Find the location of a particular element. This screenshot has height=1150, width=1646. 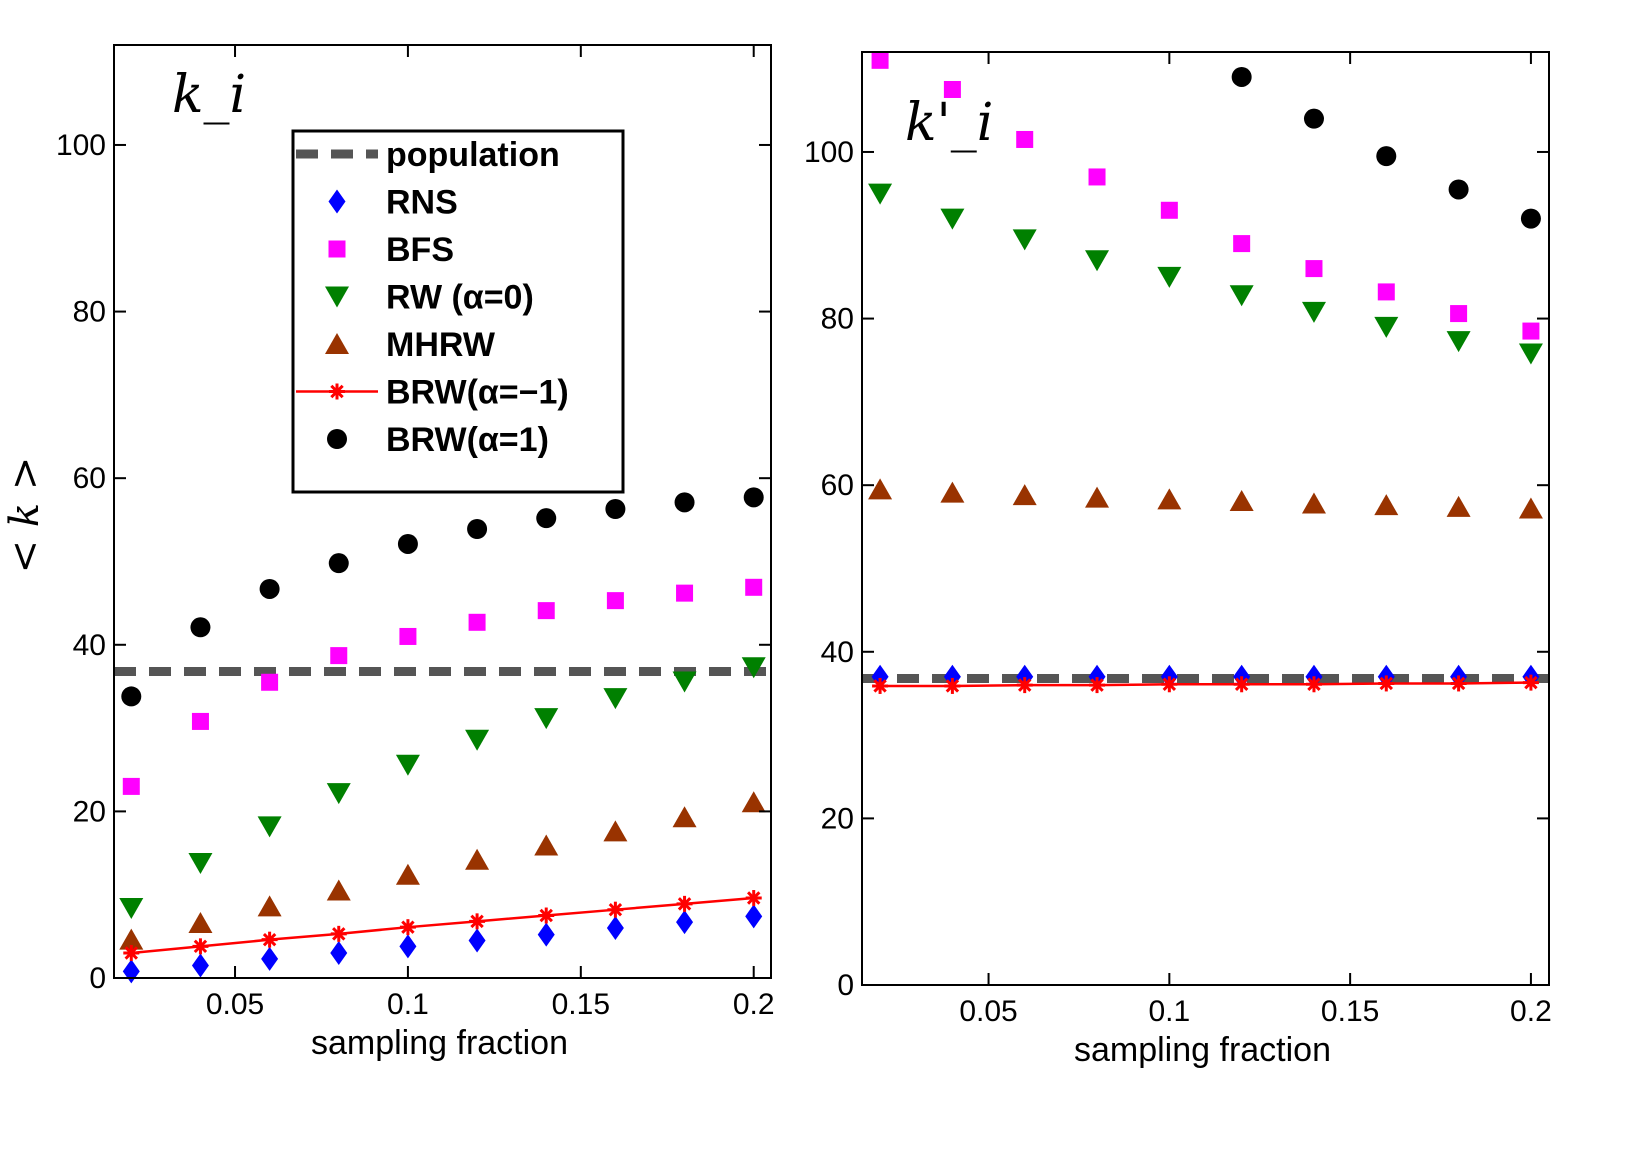

legend-item-BRWm1: BRW(α=−1) is located at coordinates (432, 393).